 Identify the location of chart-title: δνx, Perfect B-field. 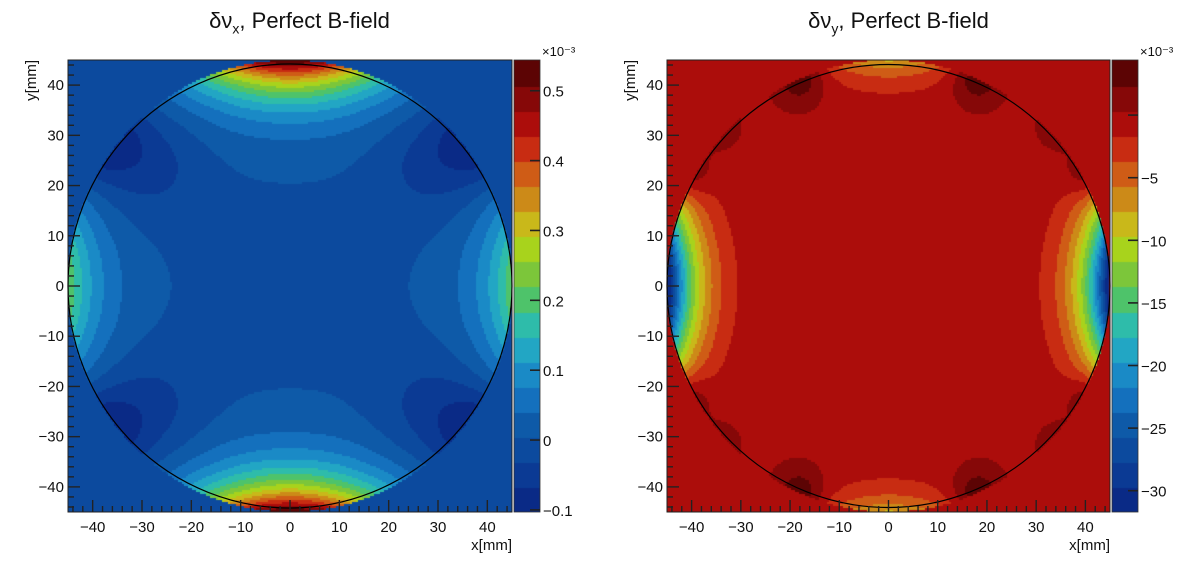
(299, 22).